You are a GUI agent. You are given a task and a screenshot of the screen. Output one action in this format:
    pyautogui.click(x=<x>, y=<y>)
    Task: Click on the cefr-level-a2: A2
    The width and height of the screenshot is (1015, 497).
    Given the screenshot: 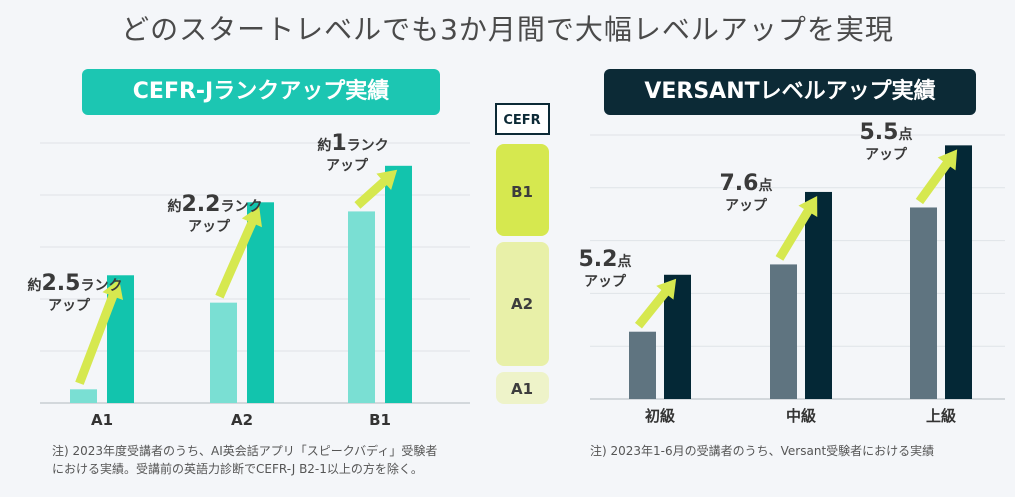 What is the action you would take?
    pyautogui.click(x=522, y=304)
    